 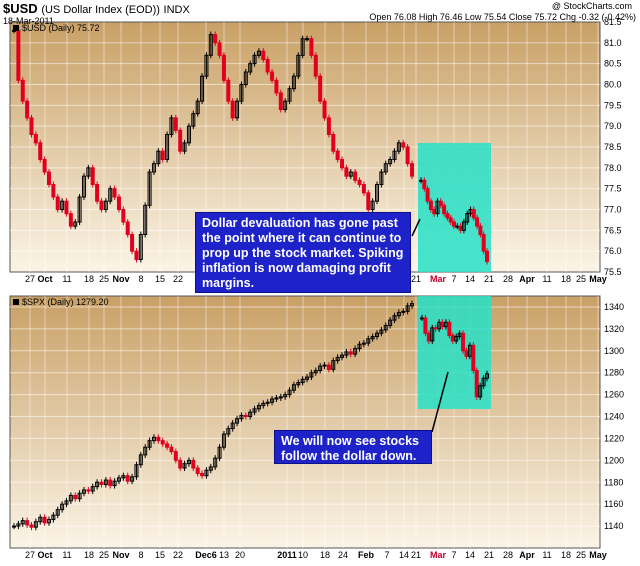 What do you see at coordinates (614, 395) in the screenshot?
I see `y-tick-label: 1260` at bounding box center [614, 395].